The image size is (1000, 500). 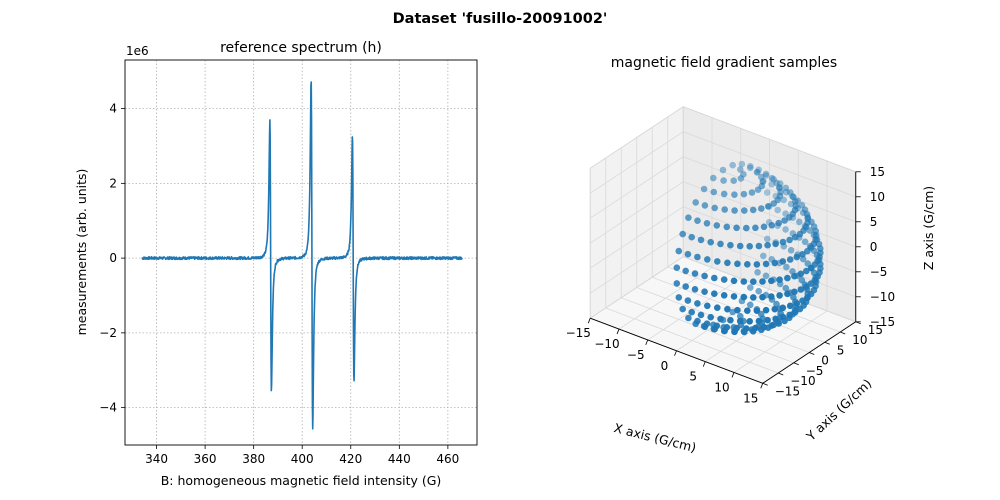 What do you see at coordinates (693, 377) in the screenshot?
I see `x-tick-label: 5` at bounding box center [693, 377].